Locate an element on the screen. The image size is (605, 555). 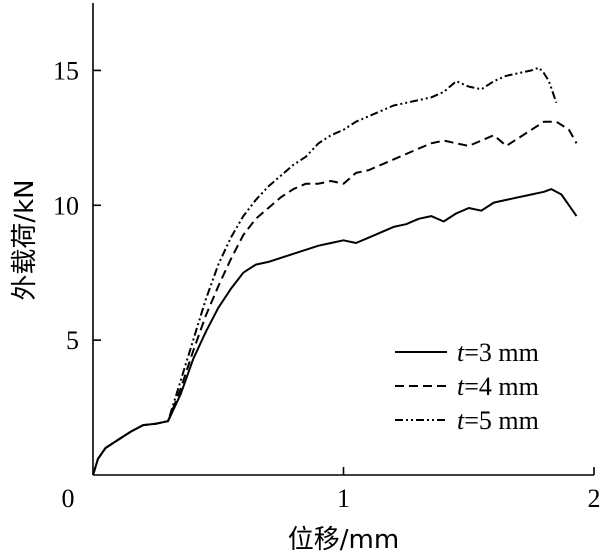
y-tick-label: 15 is located at coordinates (66, 70).